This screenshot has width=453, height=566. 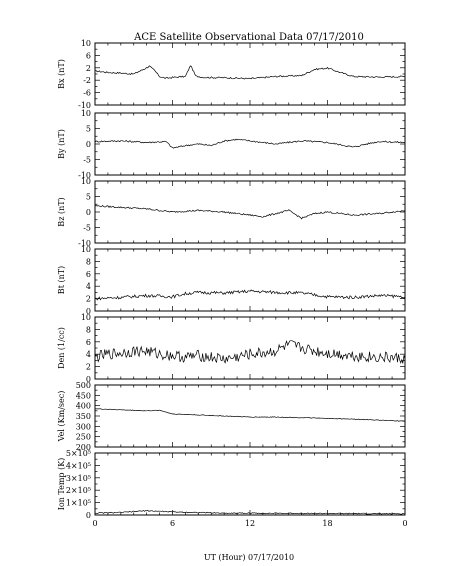 What do you see at coordinates (83, 416) in the screenshot?
I see `y-tick-label: 350` at bounding box center [83, 416].